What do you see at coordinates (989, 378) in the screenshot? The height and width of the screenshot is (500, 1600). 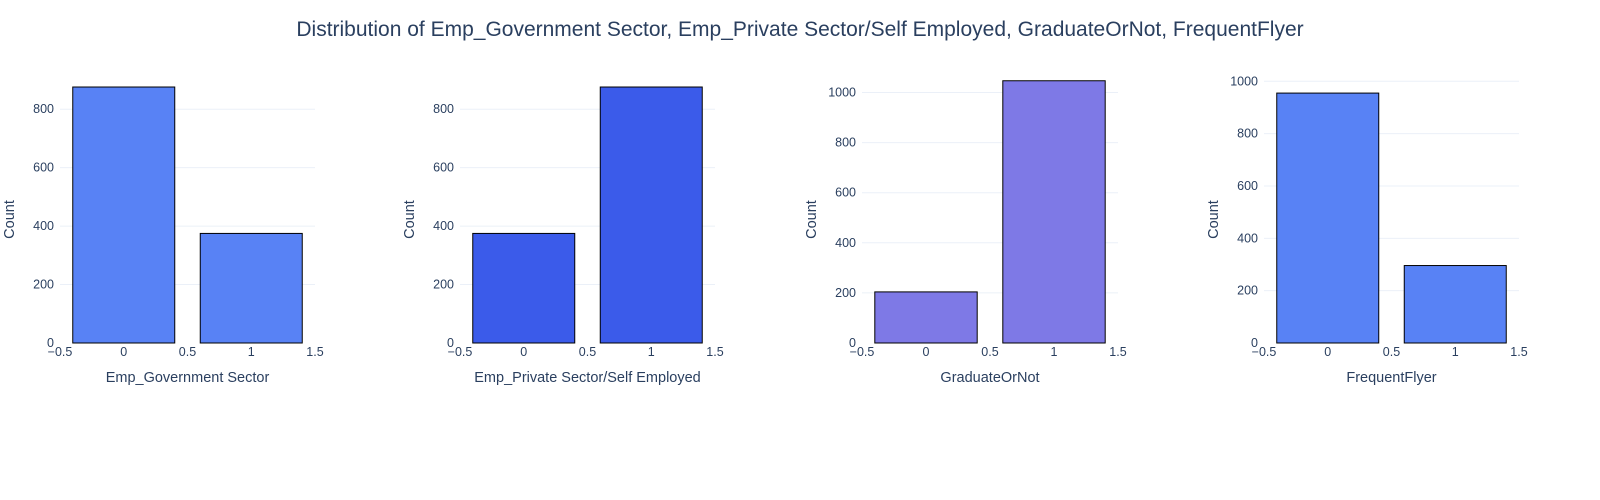 I see `x-axis-title: GraduateOrNot` at bounding box center [989, 378].